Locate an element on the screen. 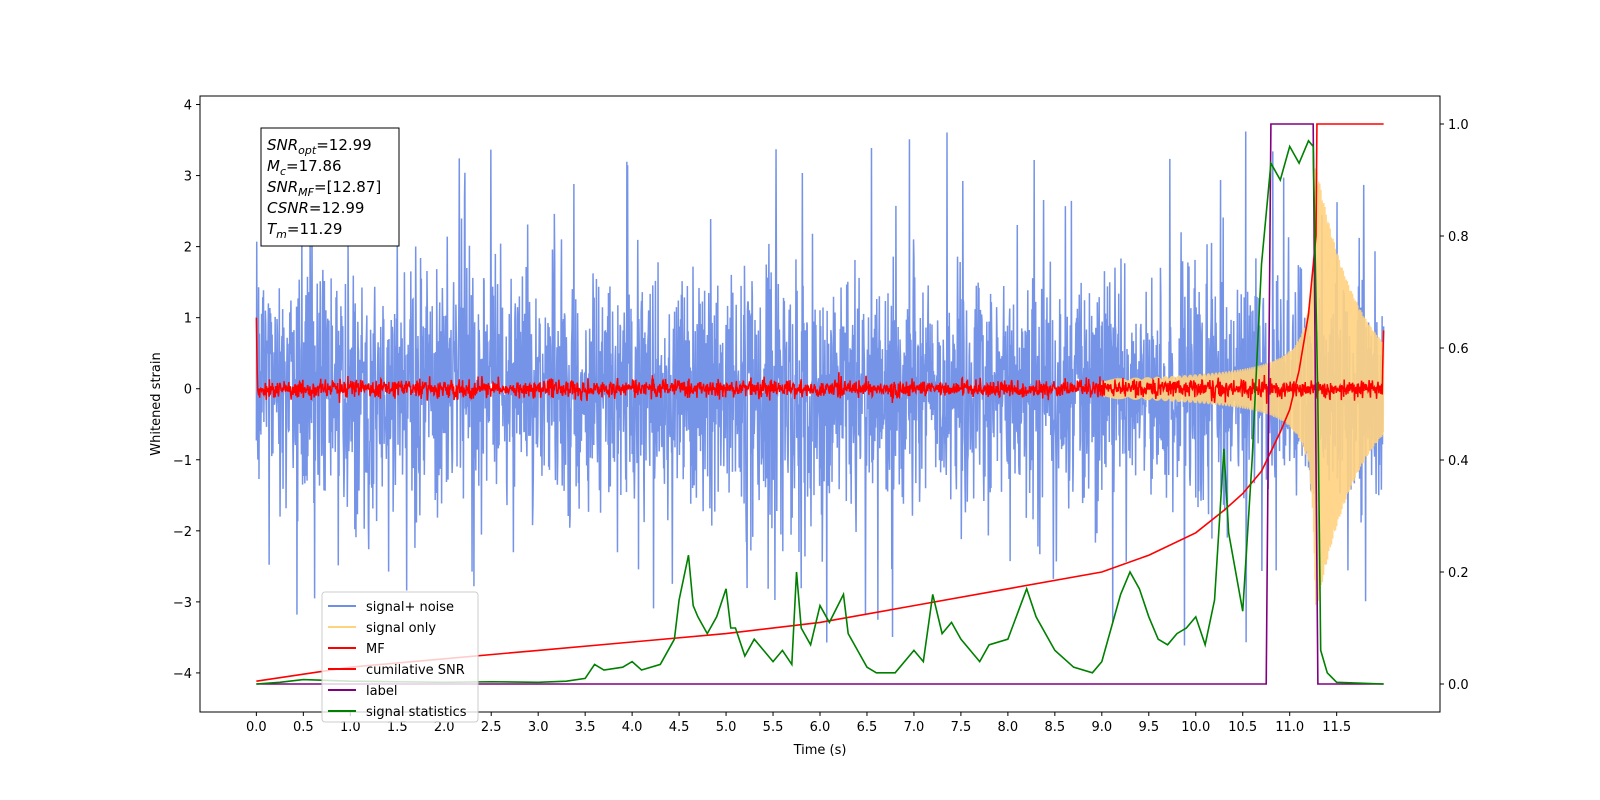 The width and height of the screenshot is (1600, 800). y-tick-label: −2 is located at coordinates (182, 532).